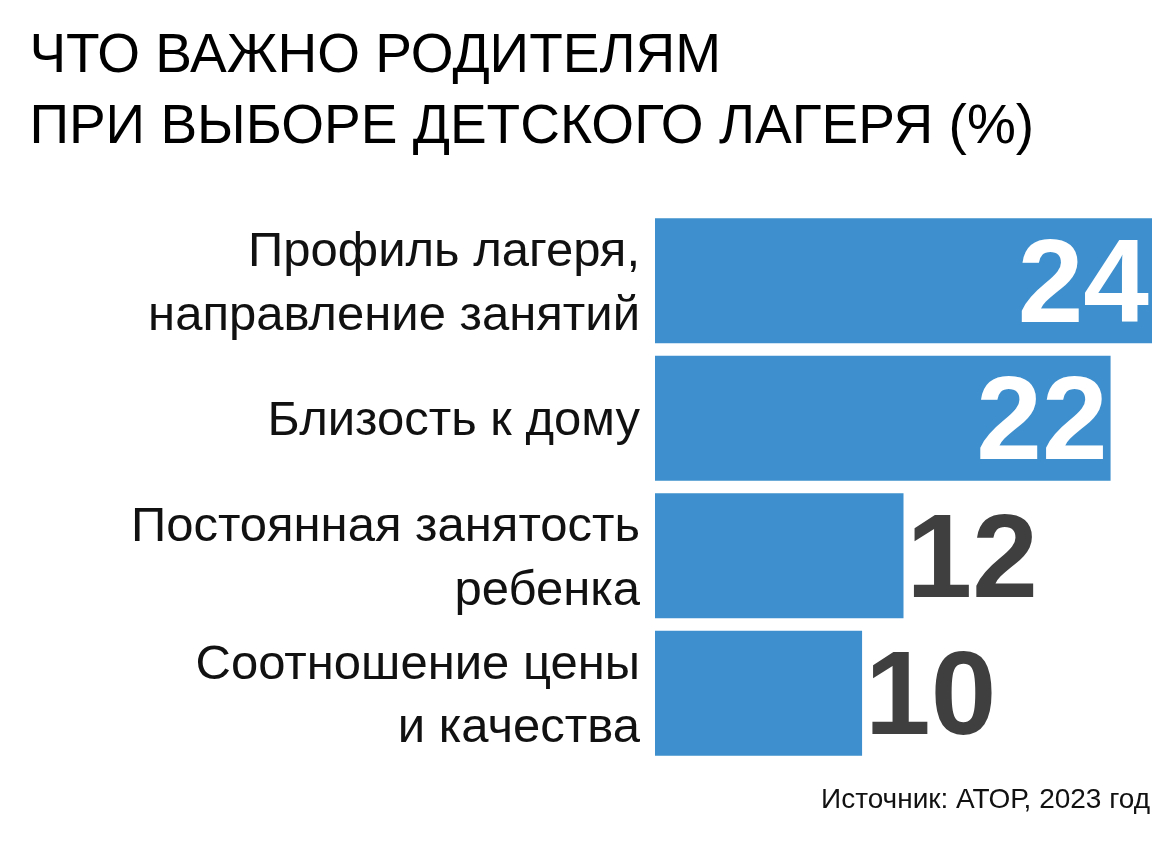  What do you see at coordinates (454, 418) in the screenshot?
I see `y-tick-label: Близость к дому` at bounding box center [454, 418].